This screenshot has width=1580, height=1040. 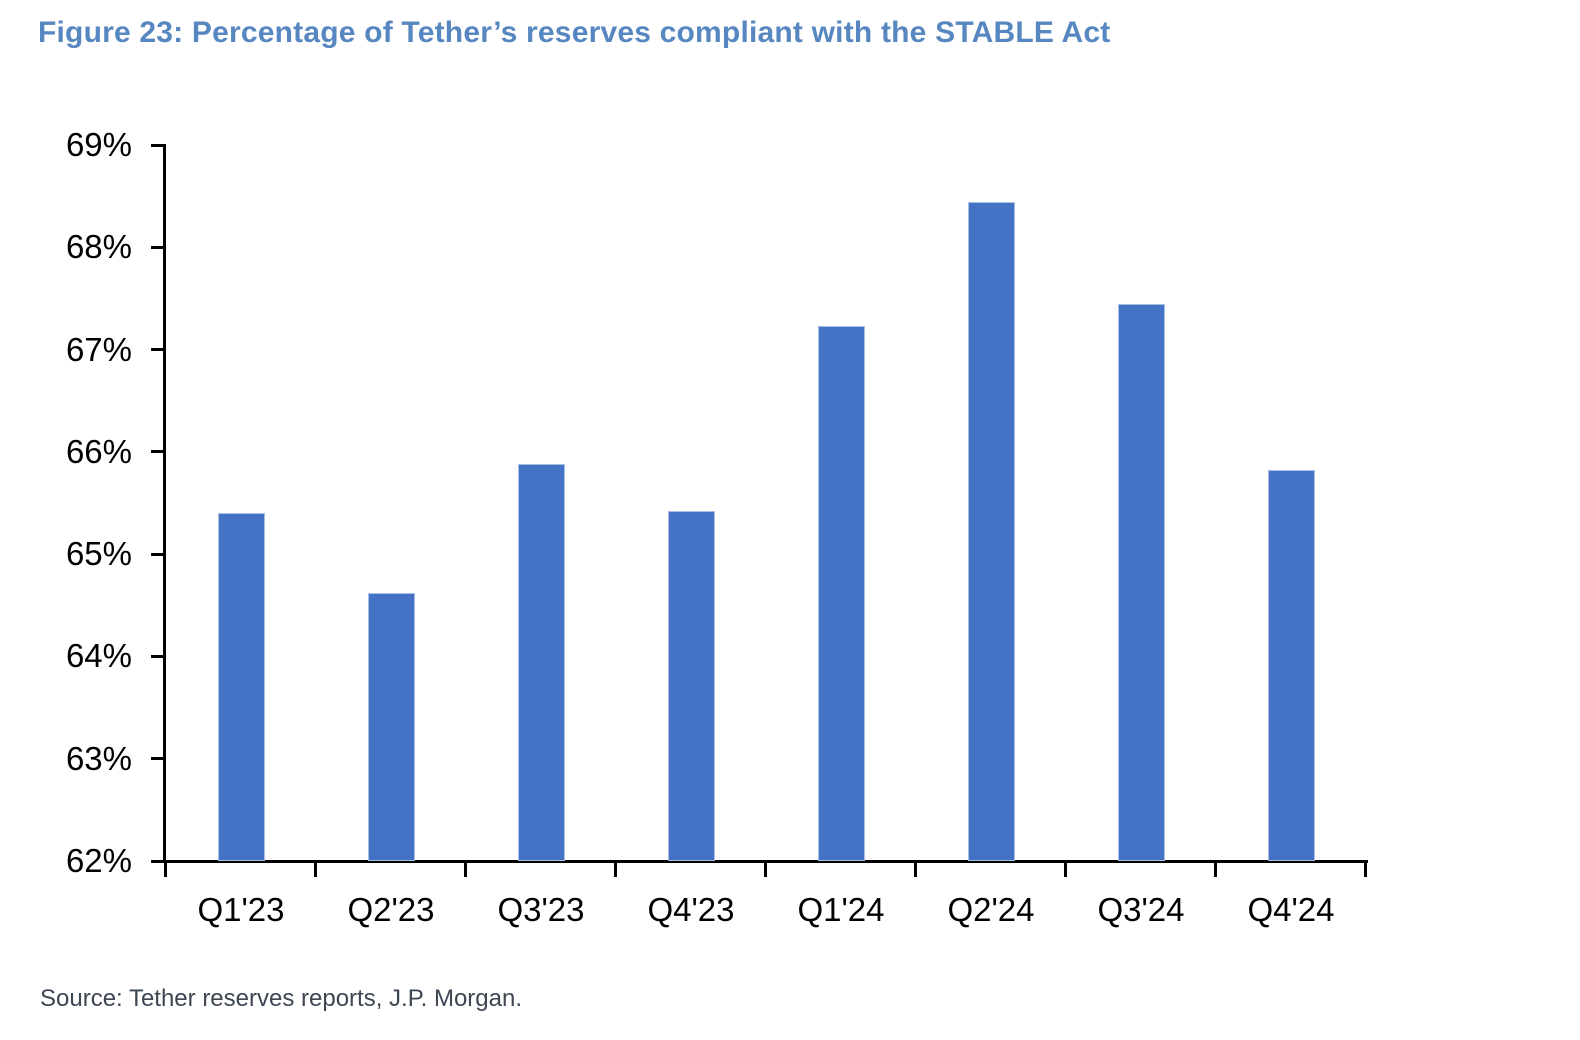 I want to click on y-tick-label: 66%, so click(x=98, y=451).